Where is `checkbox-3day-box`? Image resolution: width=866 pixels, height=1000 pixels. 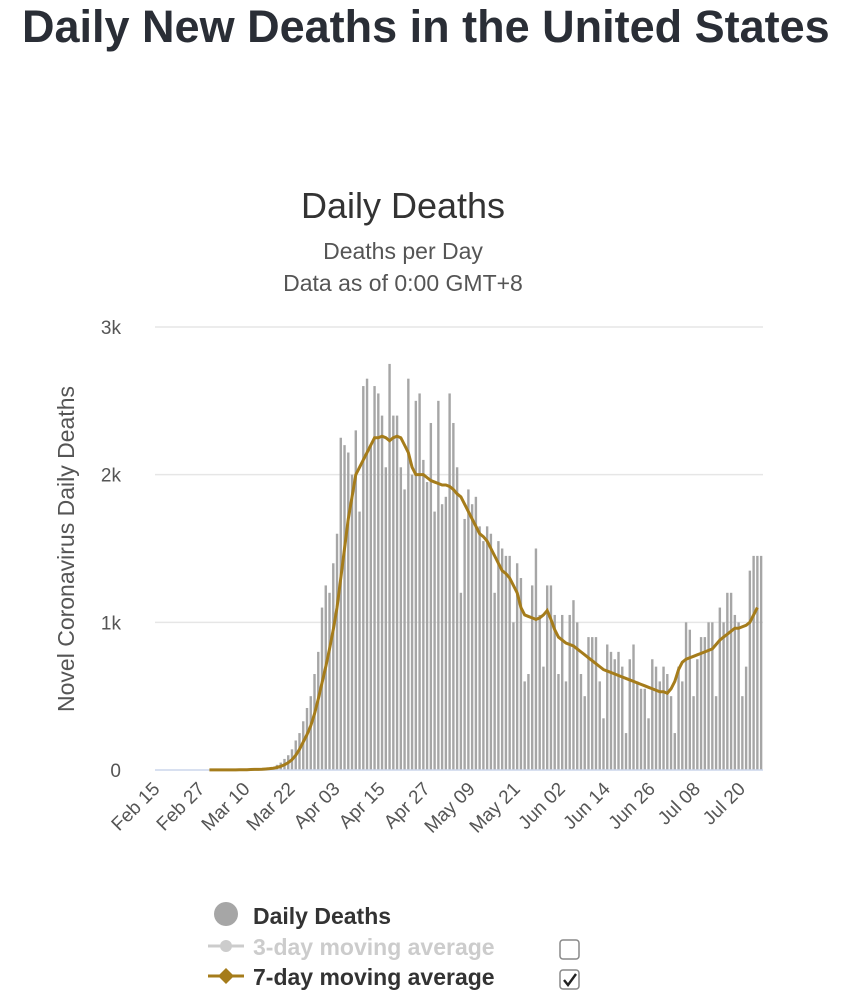
checkbox-3day-box is located at coordinates (569, 949).